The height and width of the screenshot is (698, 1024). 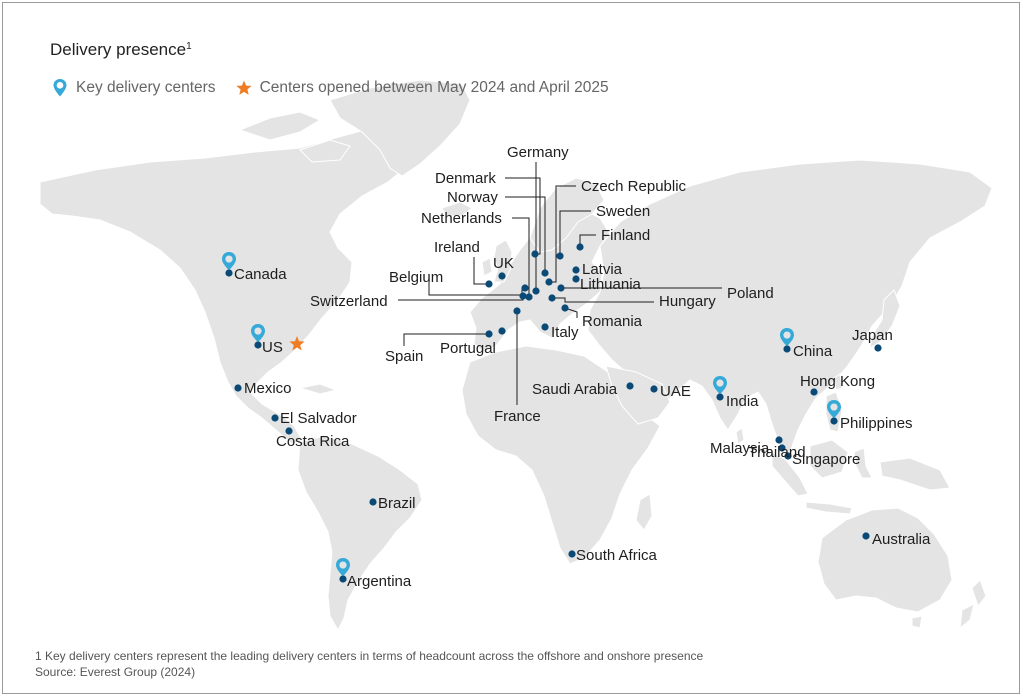 What do you see at coordinates (360, 533) in the screenshot?
I see `south-america-landmass` at bounding box center [360, 533].